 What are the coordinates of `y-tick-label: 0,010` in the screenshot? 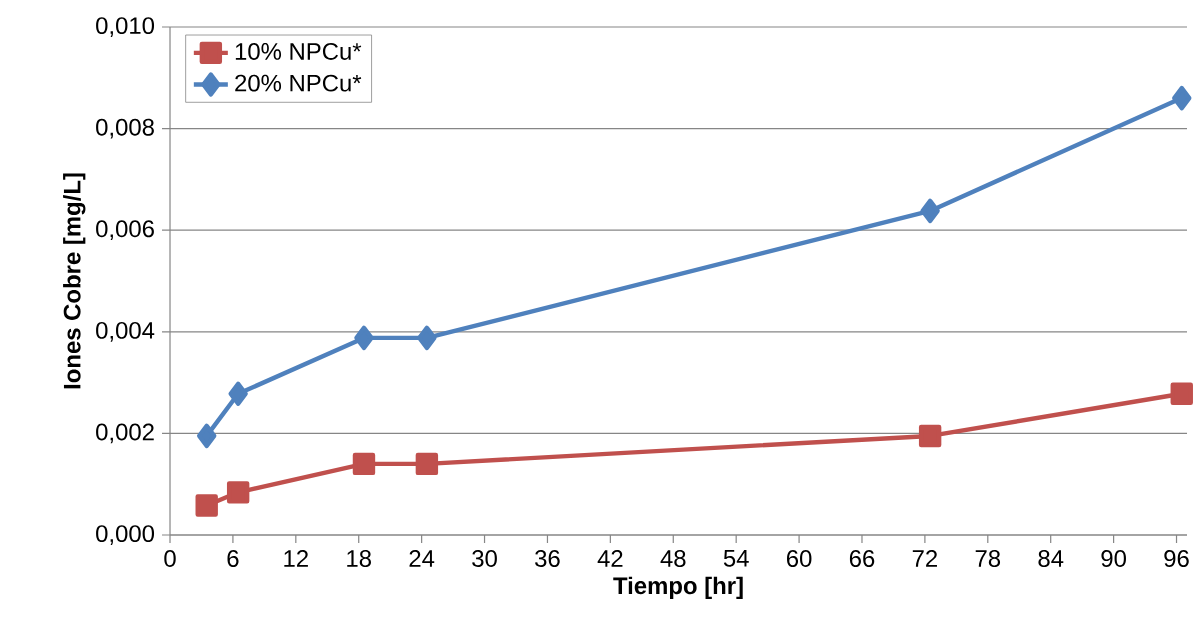 It's located at (125, 27).